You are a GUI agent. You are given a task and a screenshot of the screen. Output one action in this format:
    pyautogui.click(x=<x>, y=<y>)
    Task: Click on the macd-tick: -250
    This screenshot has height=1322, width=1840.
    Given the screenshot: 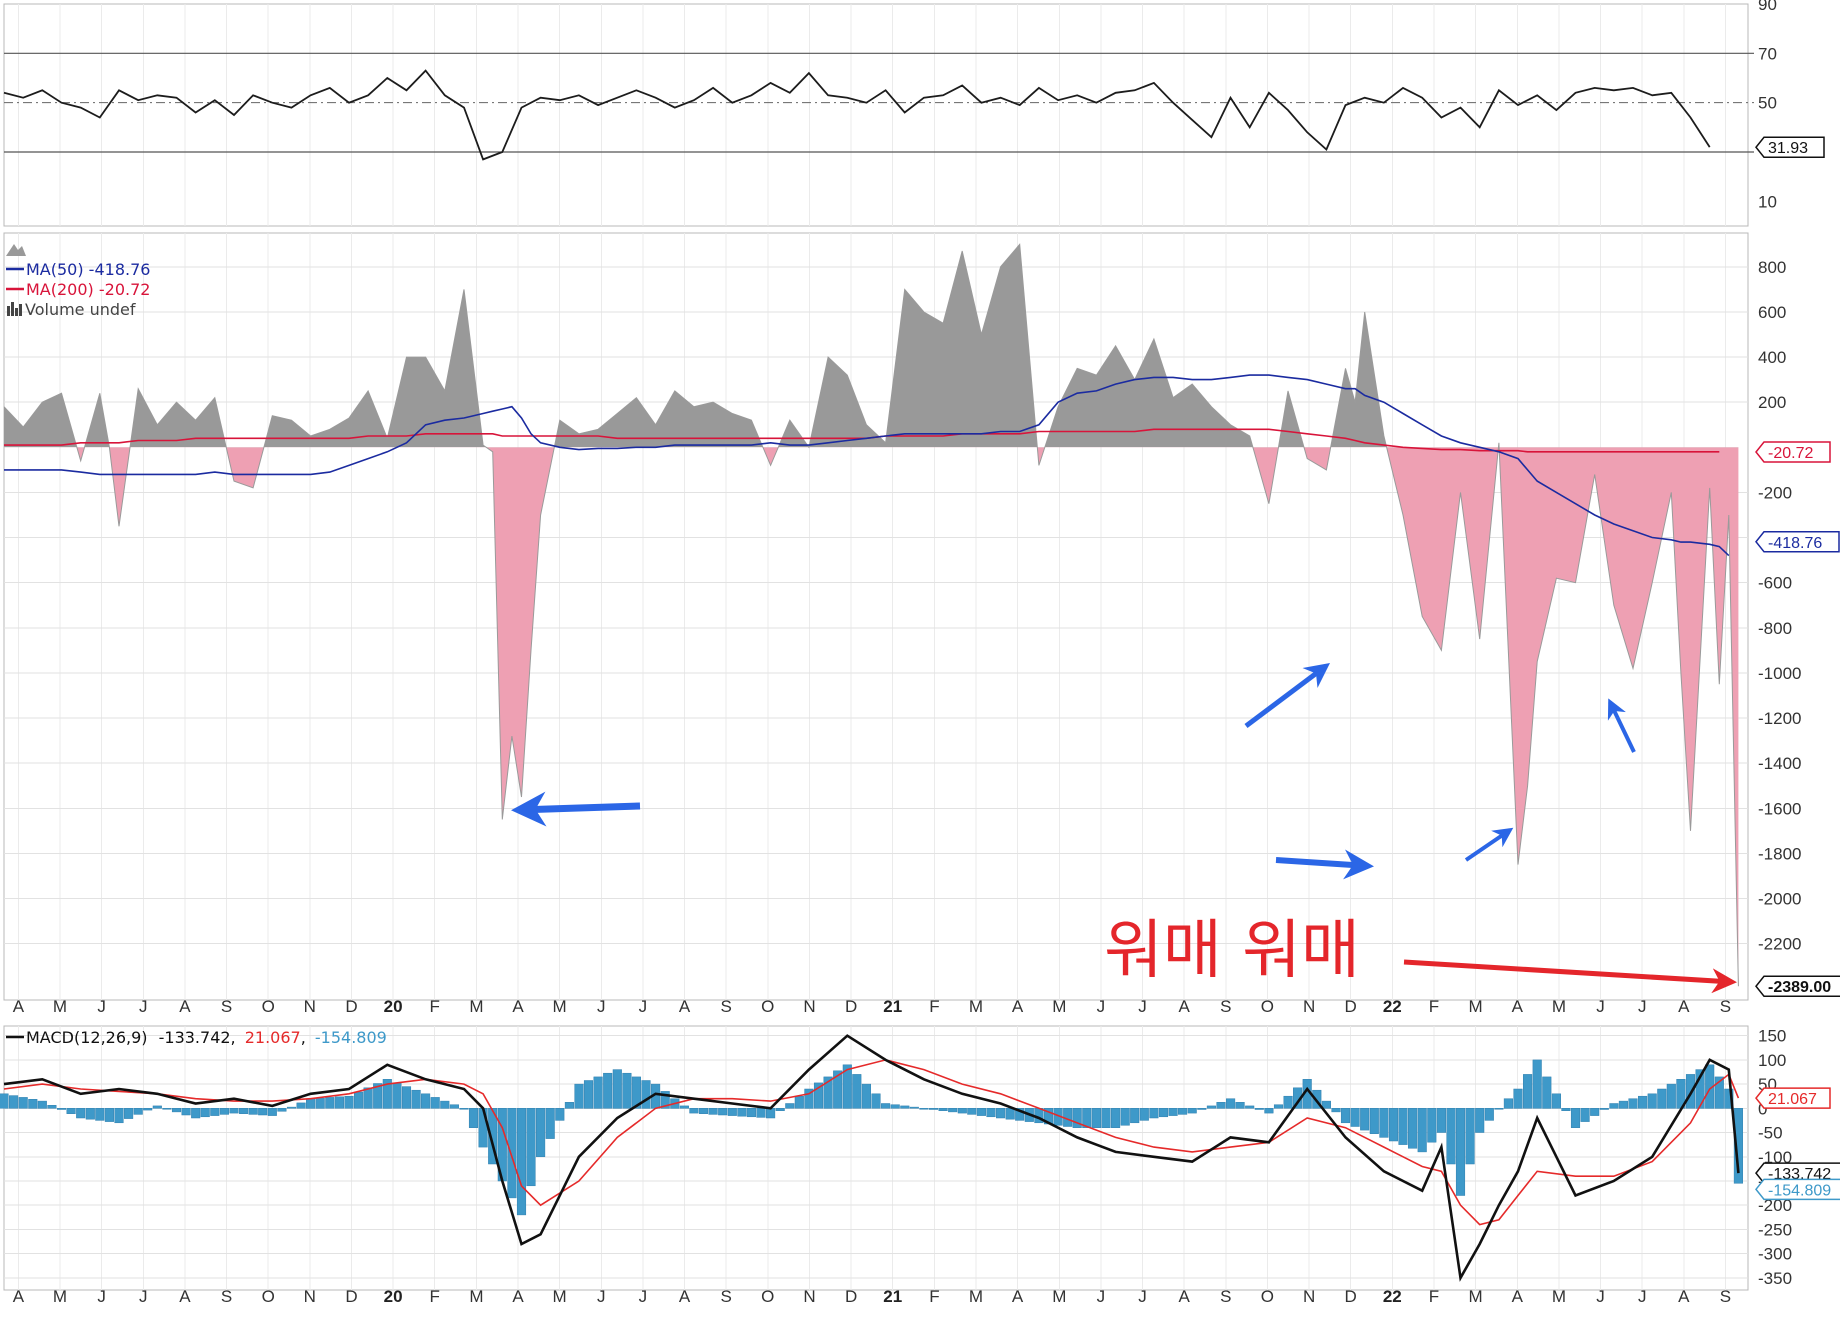 What is the action you would take?
    pyautogui.click(x=1775, y=1229)
    